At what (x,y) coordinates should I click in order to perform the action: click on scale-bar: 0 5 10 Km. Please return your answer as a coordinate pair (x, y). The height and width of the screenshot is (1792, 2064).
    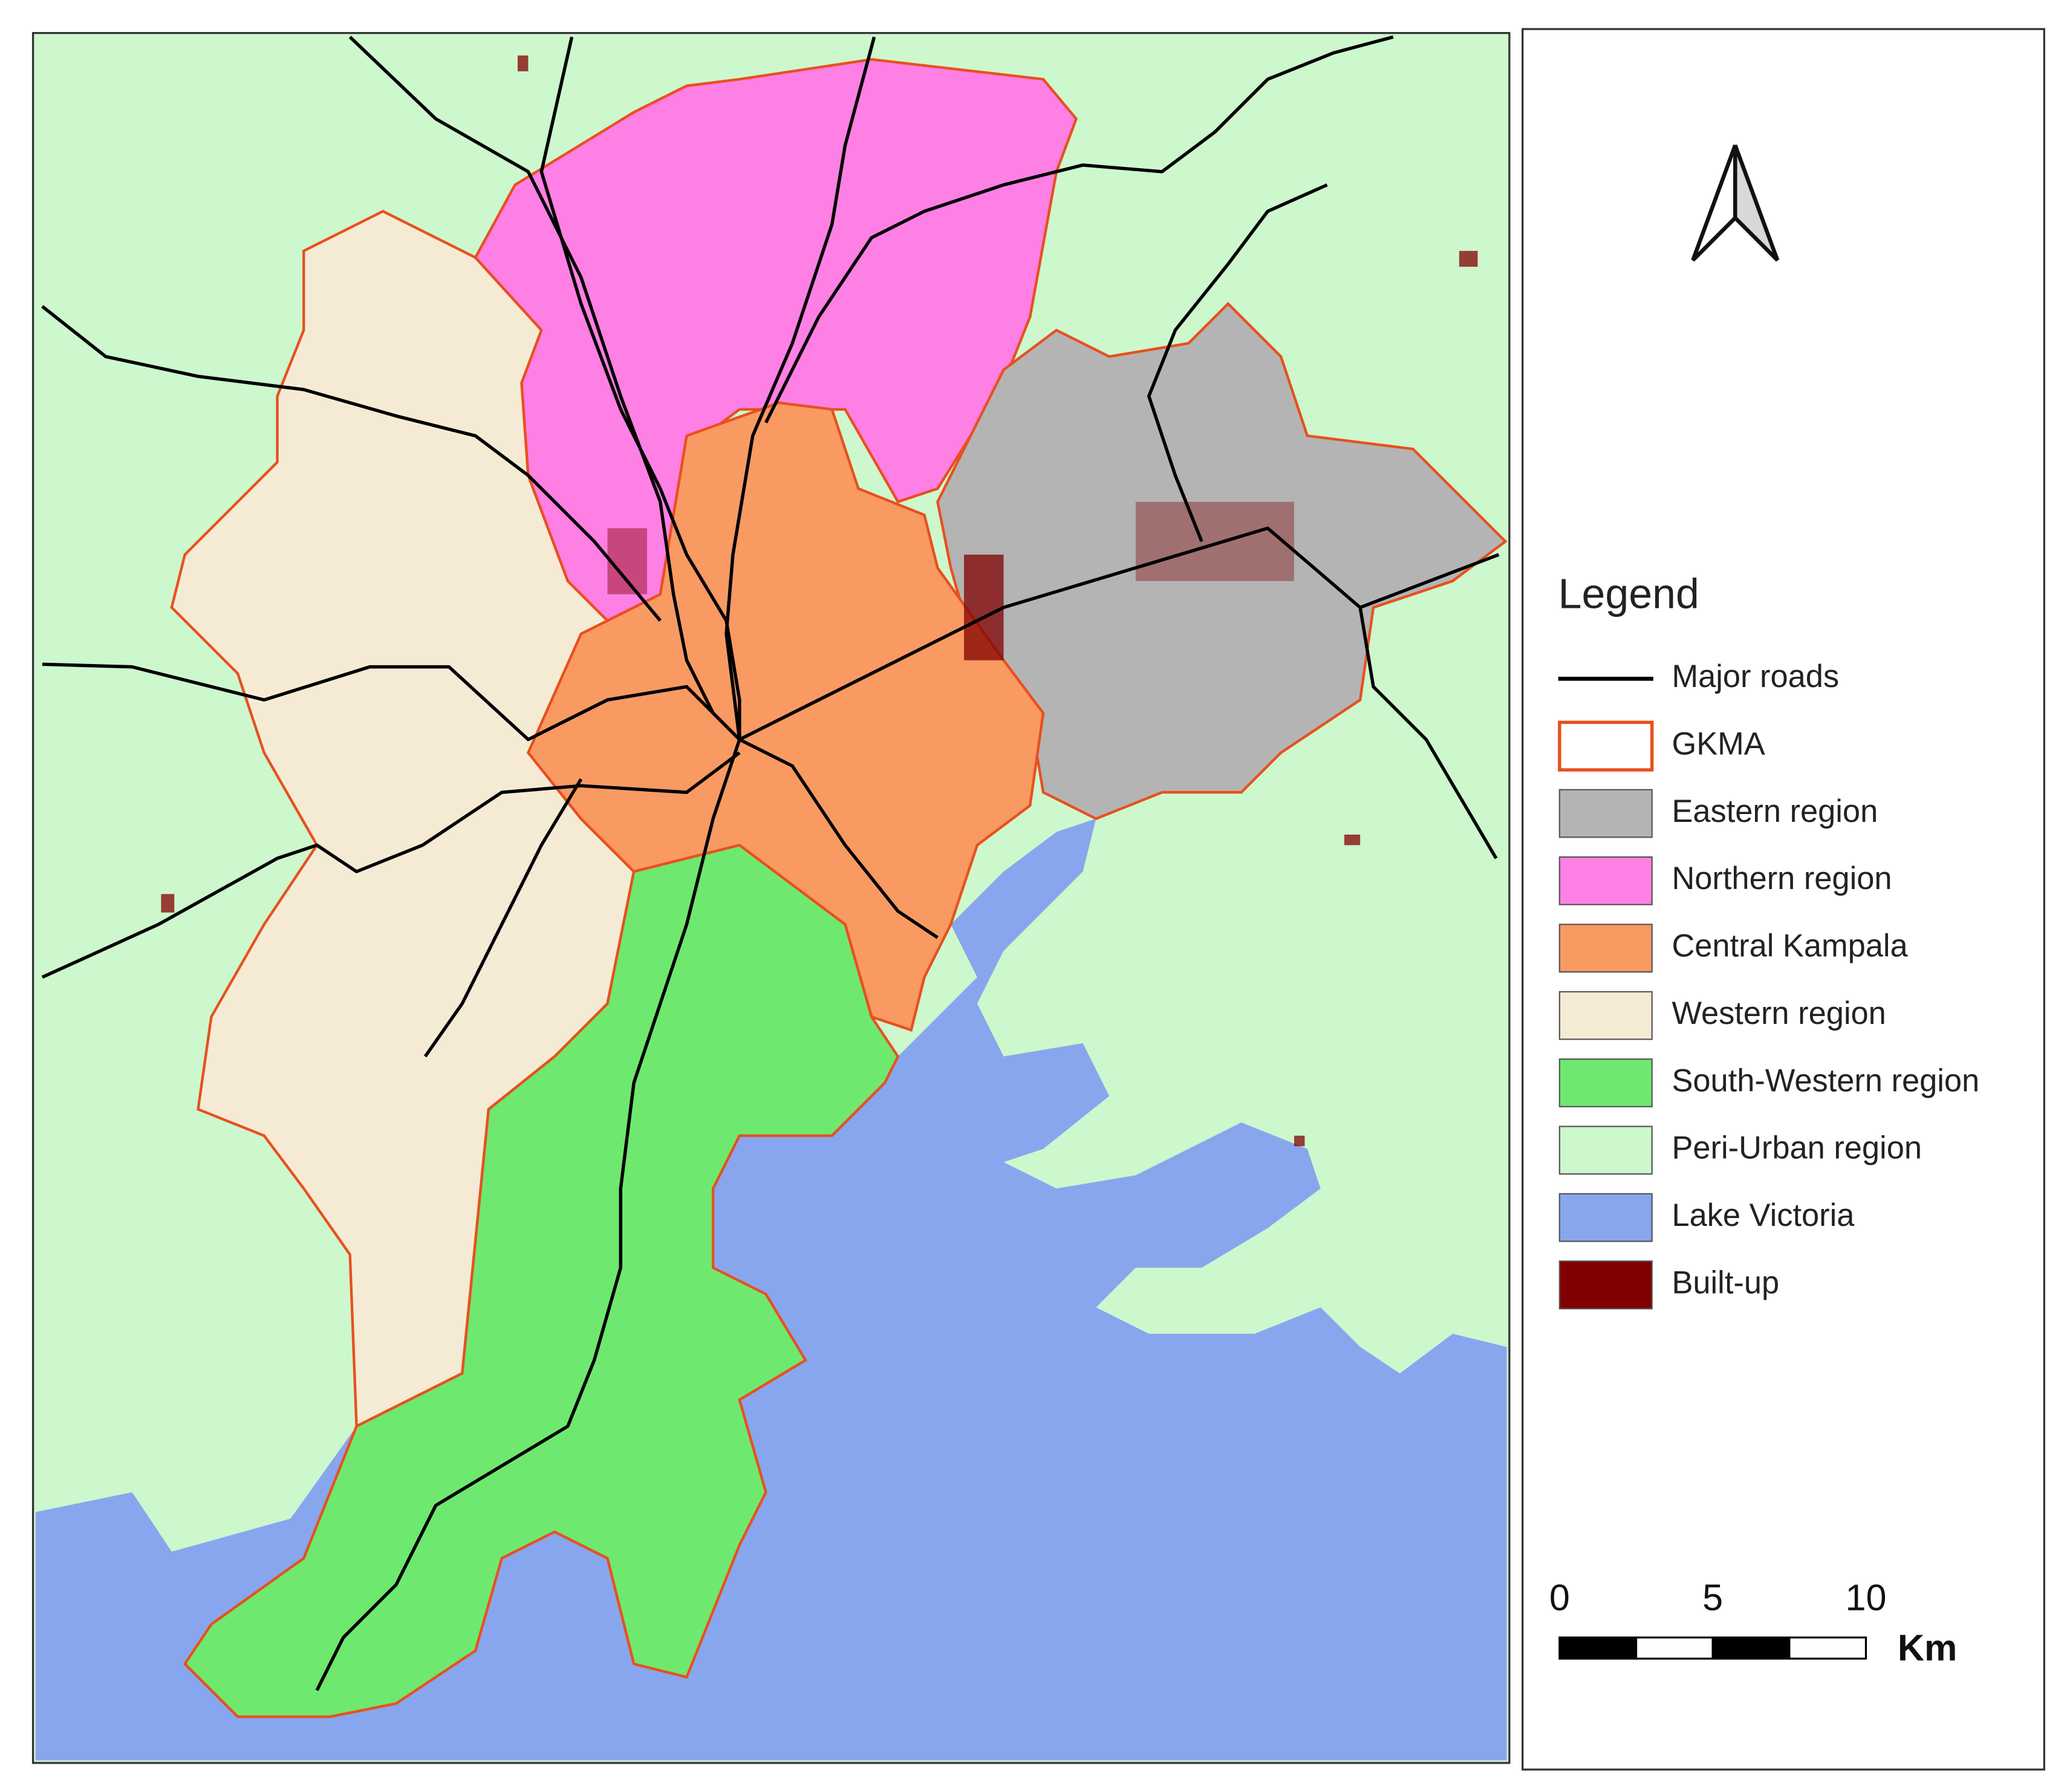
    Looking at the image, I should click on (1753, 1623).